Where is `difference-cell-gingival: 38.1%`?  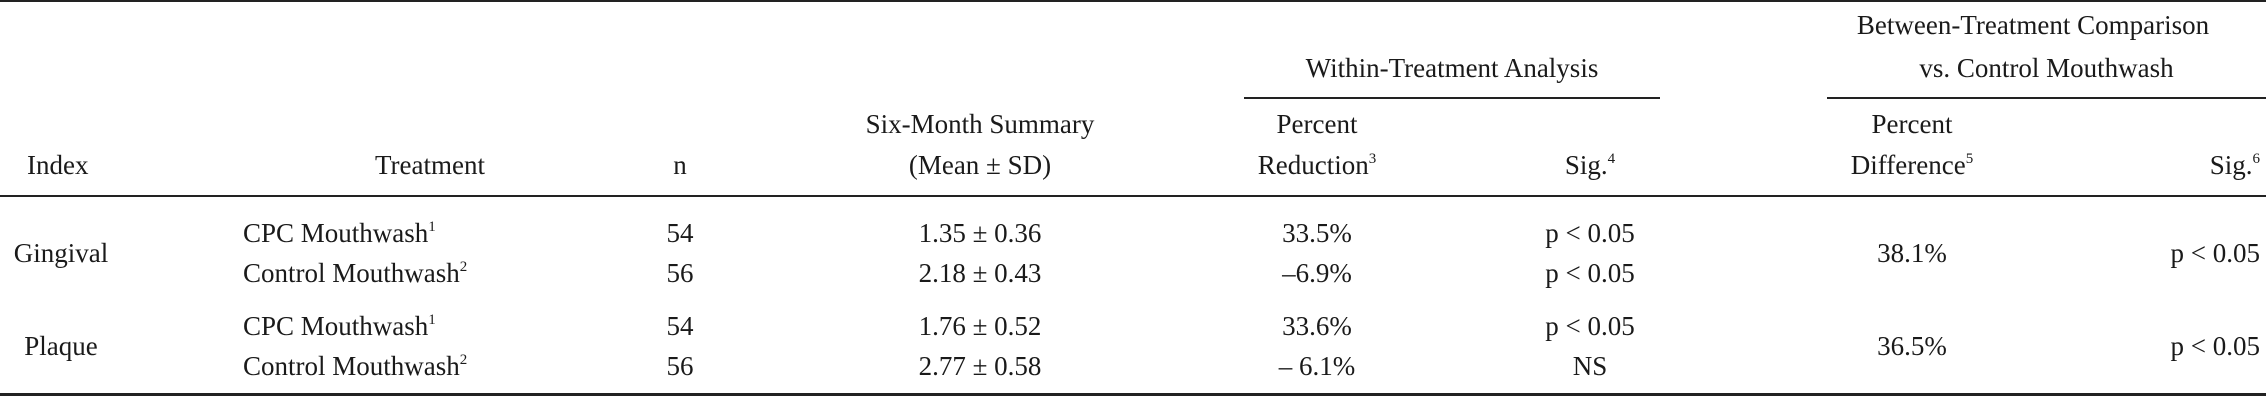 difference-cell-gingival: 38.1% is located at coordinates (1912, 253).